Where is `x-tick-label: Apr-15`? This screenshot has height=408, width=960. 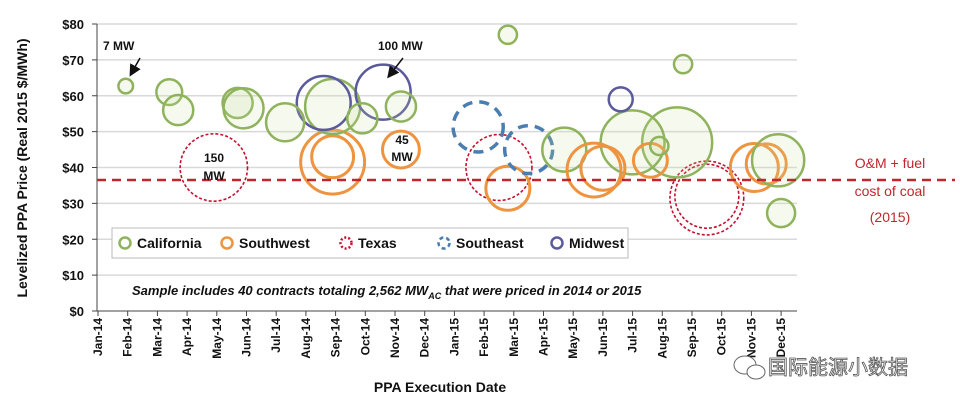 x-tick-label: Apr-15 is located at coordinates (544, 337).